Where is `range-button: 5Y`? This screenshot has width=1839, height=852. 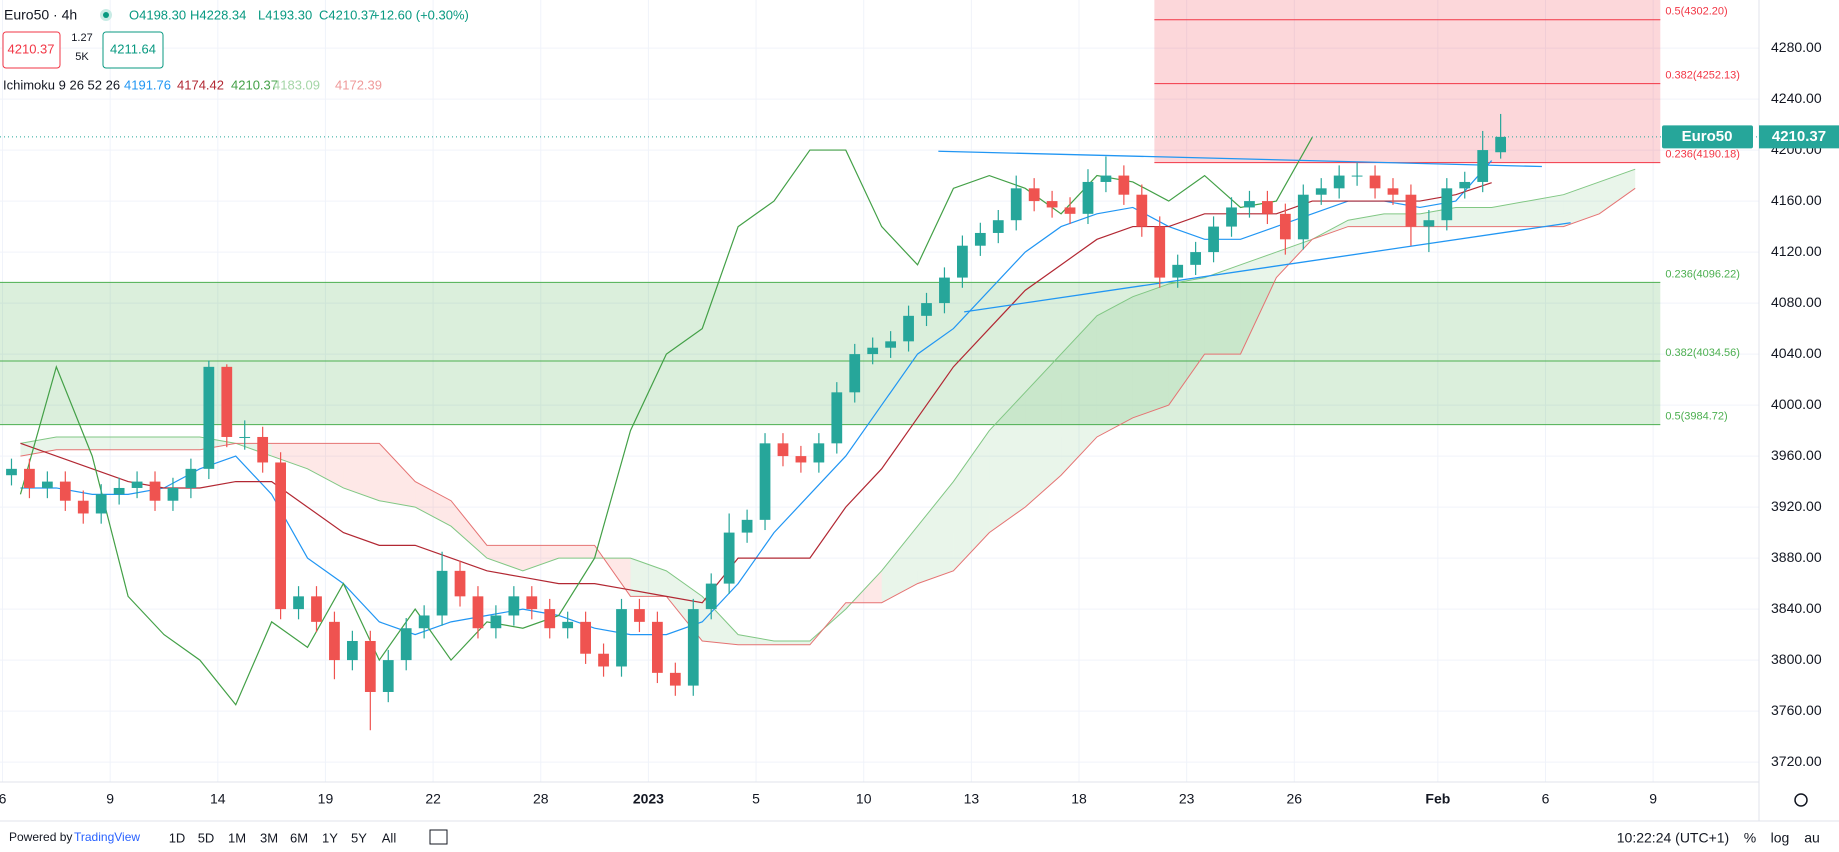
range-button: 5Y is located at coordinates (359, 837).